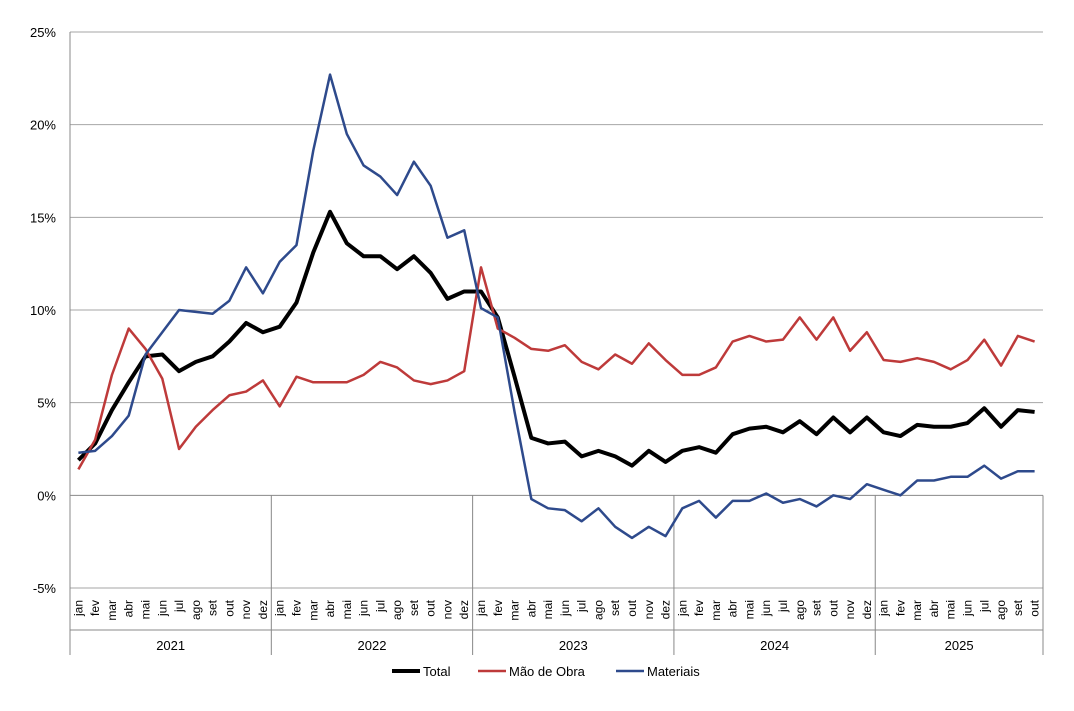 The image size is (1074, 711). Describe the element at coordinates (43, 217) in the screenshot. I see `y-tick-label: 15%` at that location.